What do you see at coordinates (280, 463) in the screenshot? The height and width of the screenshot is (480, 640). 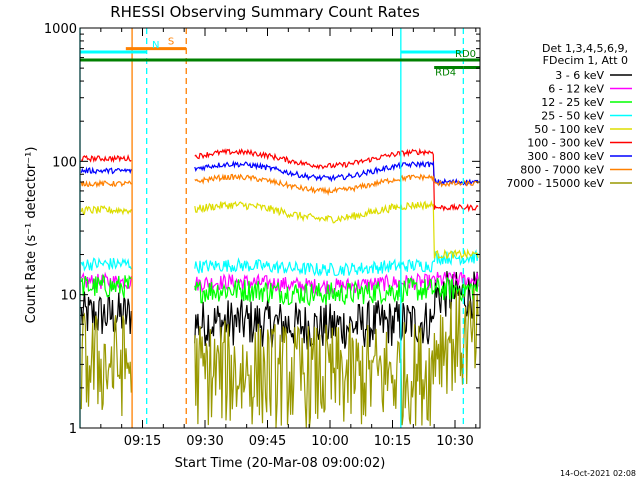 I see `x-axis-label: Start Time (20-Mar-08 09:00:02)` at bounding box center [280, 463].